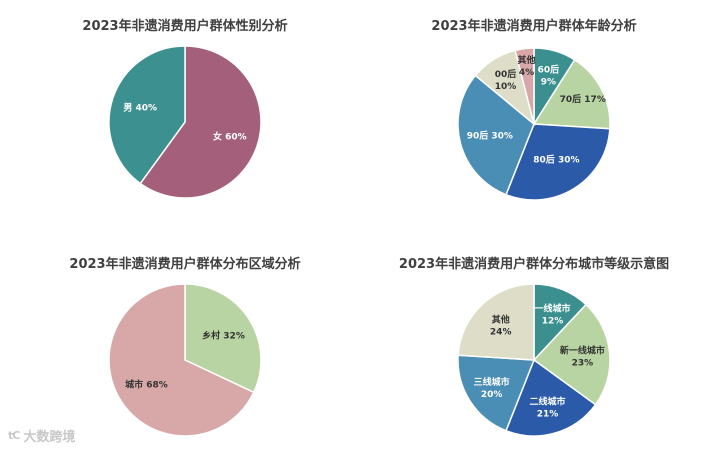  I want to click on slice-value-label: 23%, so click(583, 363).